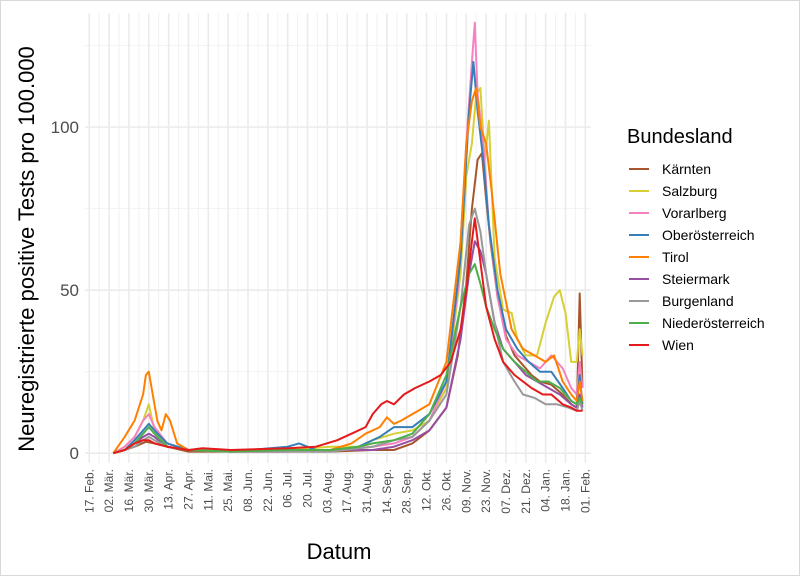 The height and width of the screenshot is (576, 800). I want to click on legend-label: Burgenland, so click(698, 301).